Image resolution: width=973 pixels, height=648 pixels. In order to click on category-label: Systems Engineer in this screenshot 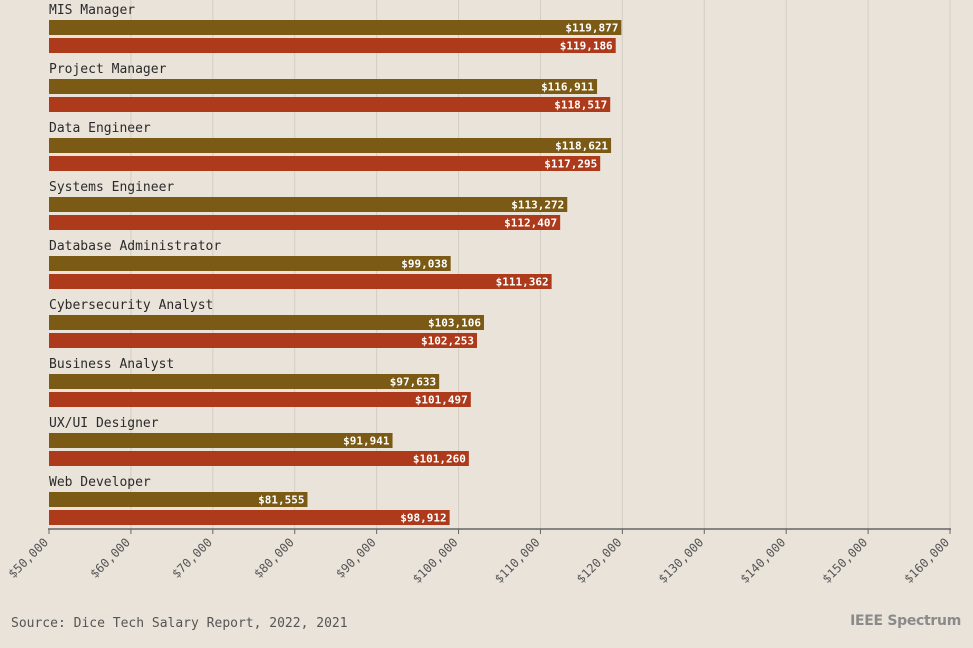, I will do `click(111, 187)`.